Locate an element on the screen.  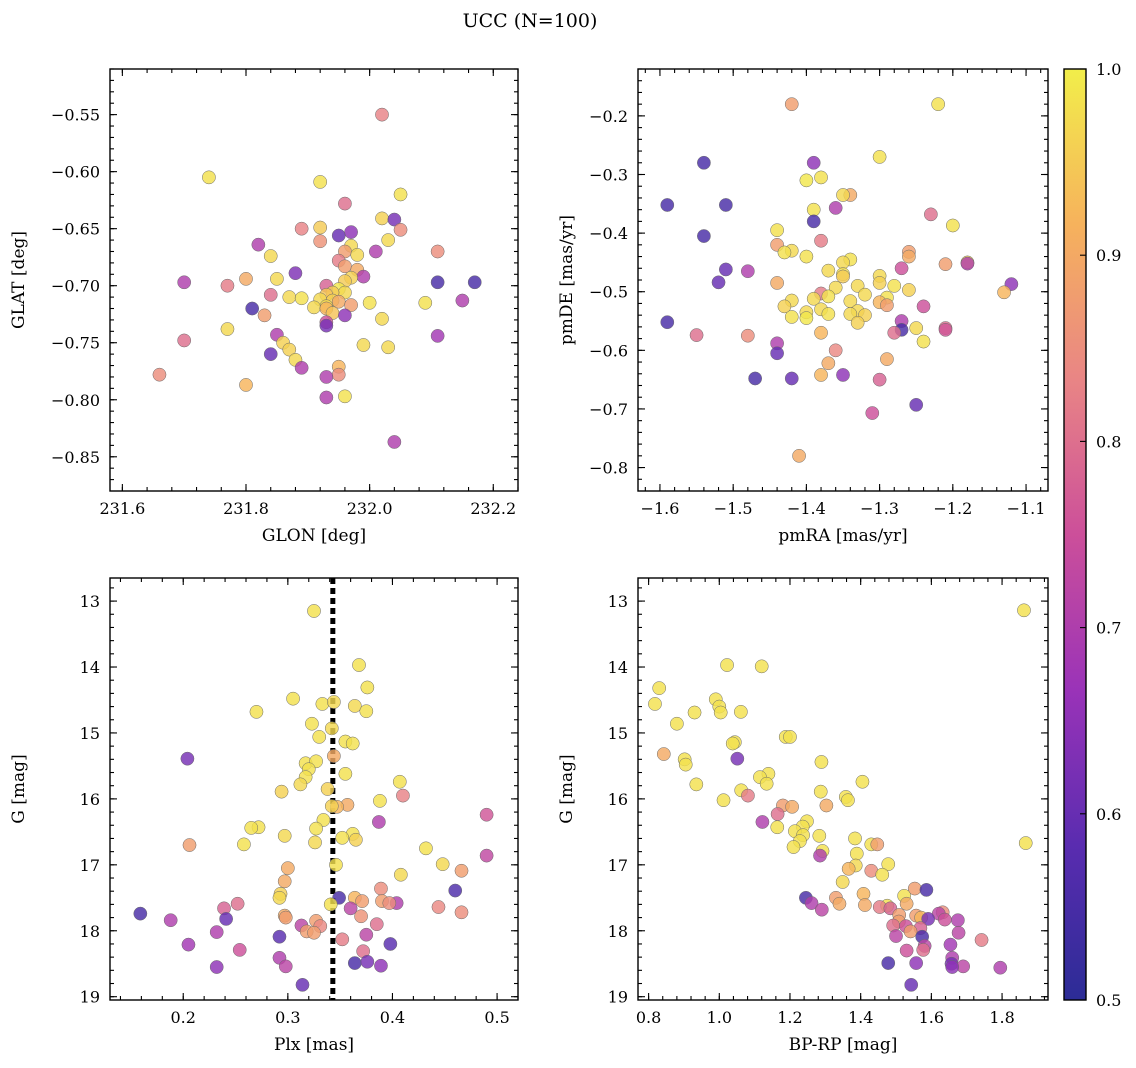
x-axis-label: BP-RP [mag] is located at coordinates (843, 1045).